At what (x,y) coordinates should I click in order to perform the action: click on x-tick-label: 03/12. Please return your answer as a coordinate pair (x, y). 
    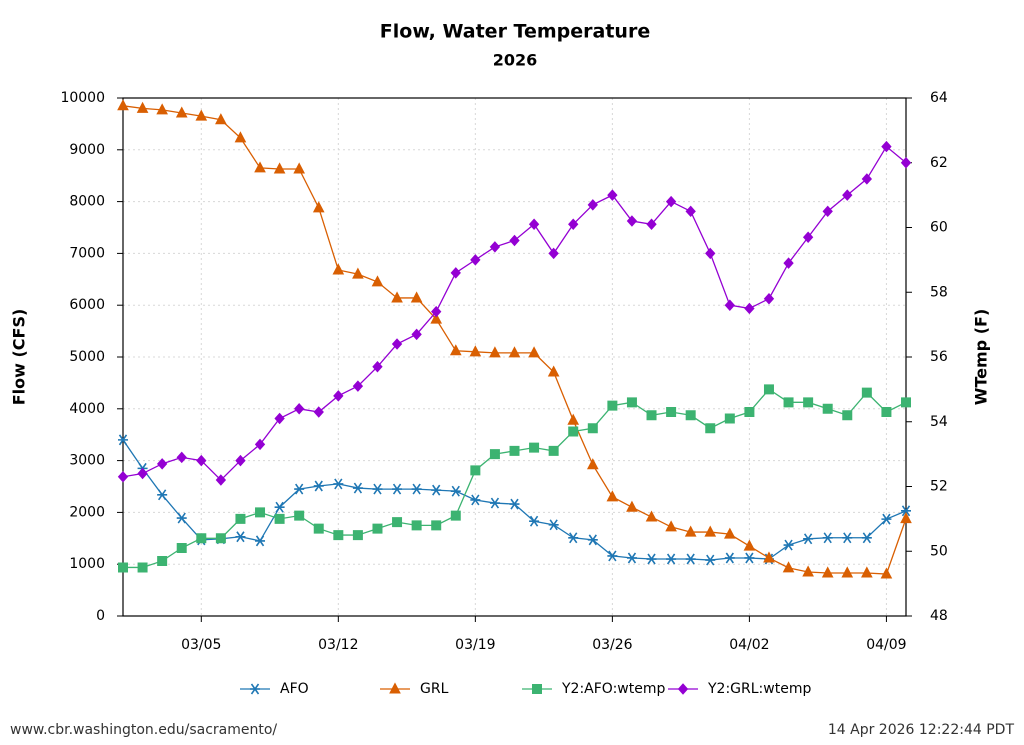
    Looking at the image, I should click on (338, 645).